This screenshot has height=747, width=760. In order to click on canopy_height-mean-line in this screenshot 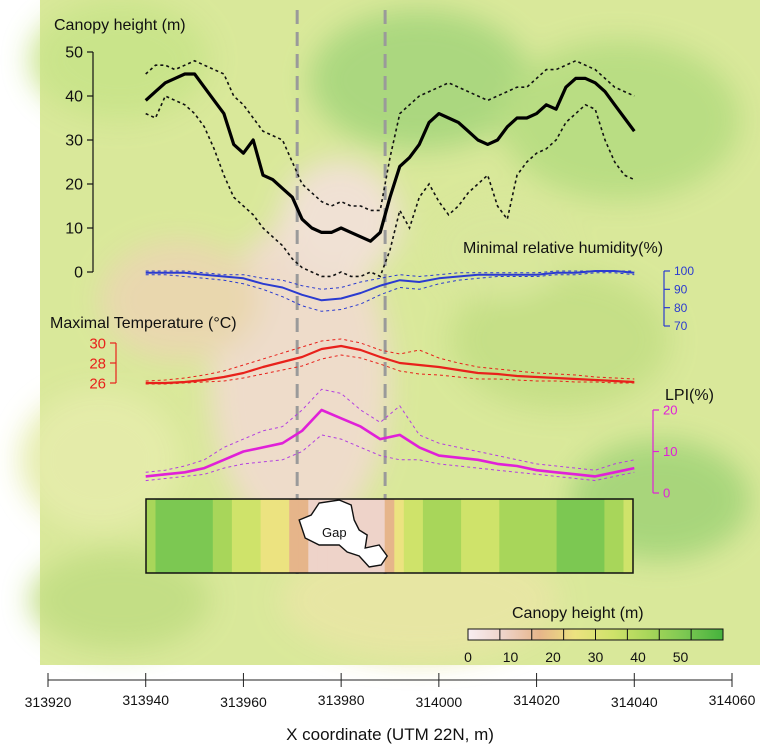, I will do `click(390, 157)`.